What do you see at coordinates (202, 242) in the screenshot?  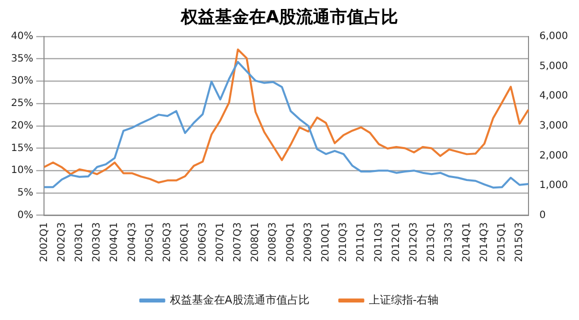 I see `x-tick-label: 2006Q3` at bounding box center [202, 242].